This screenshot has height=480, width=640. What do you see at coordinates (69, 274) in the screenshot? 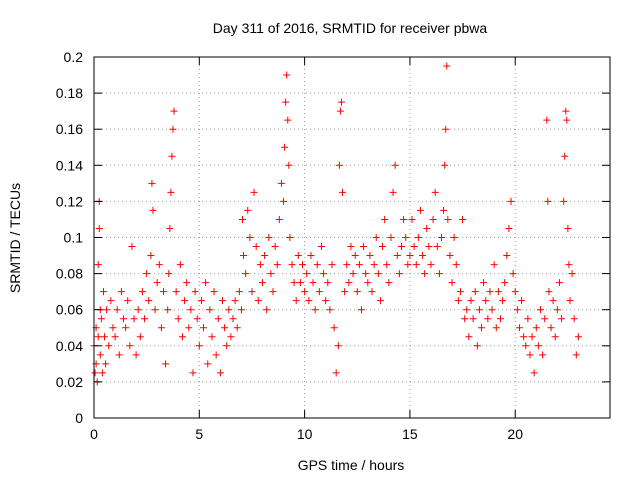
I see `y-tick-label: 0.08` at bounding box center [69, 274].